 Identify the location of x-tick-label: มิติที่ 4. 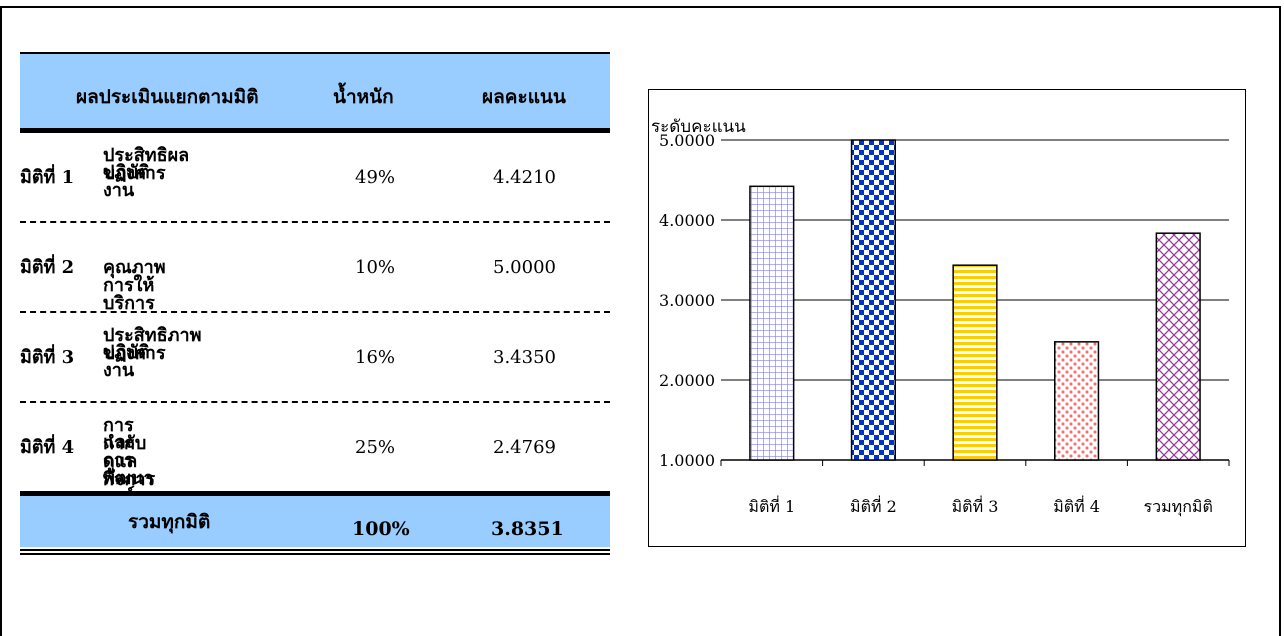
(1076, 505).